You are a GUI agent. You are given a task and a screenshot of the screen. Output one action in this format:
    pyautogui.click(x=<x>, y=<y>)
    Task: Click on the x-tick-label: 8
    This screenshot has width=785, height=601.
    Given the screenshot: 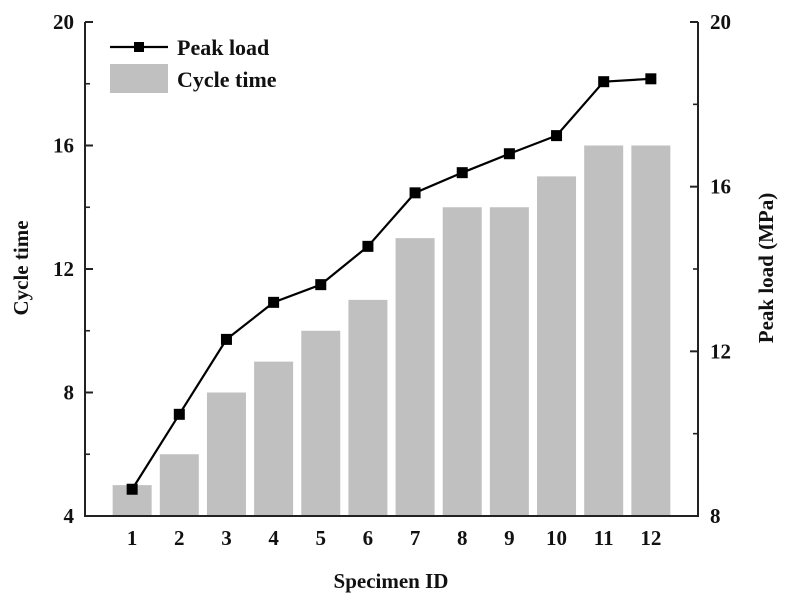 What is the action you would take?
    pyautogui.click(x=462, y=538)
    